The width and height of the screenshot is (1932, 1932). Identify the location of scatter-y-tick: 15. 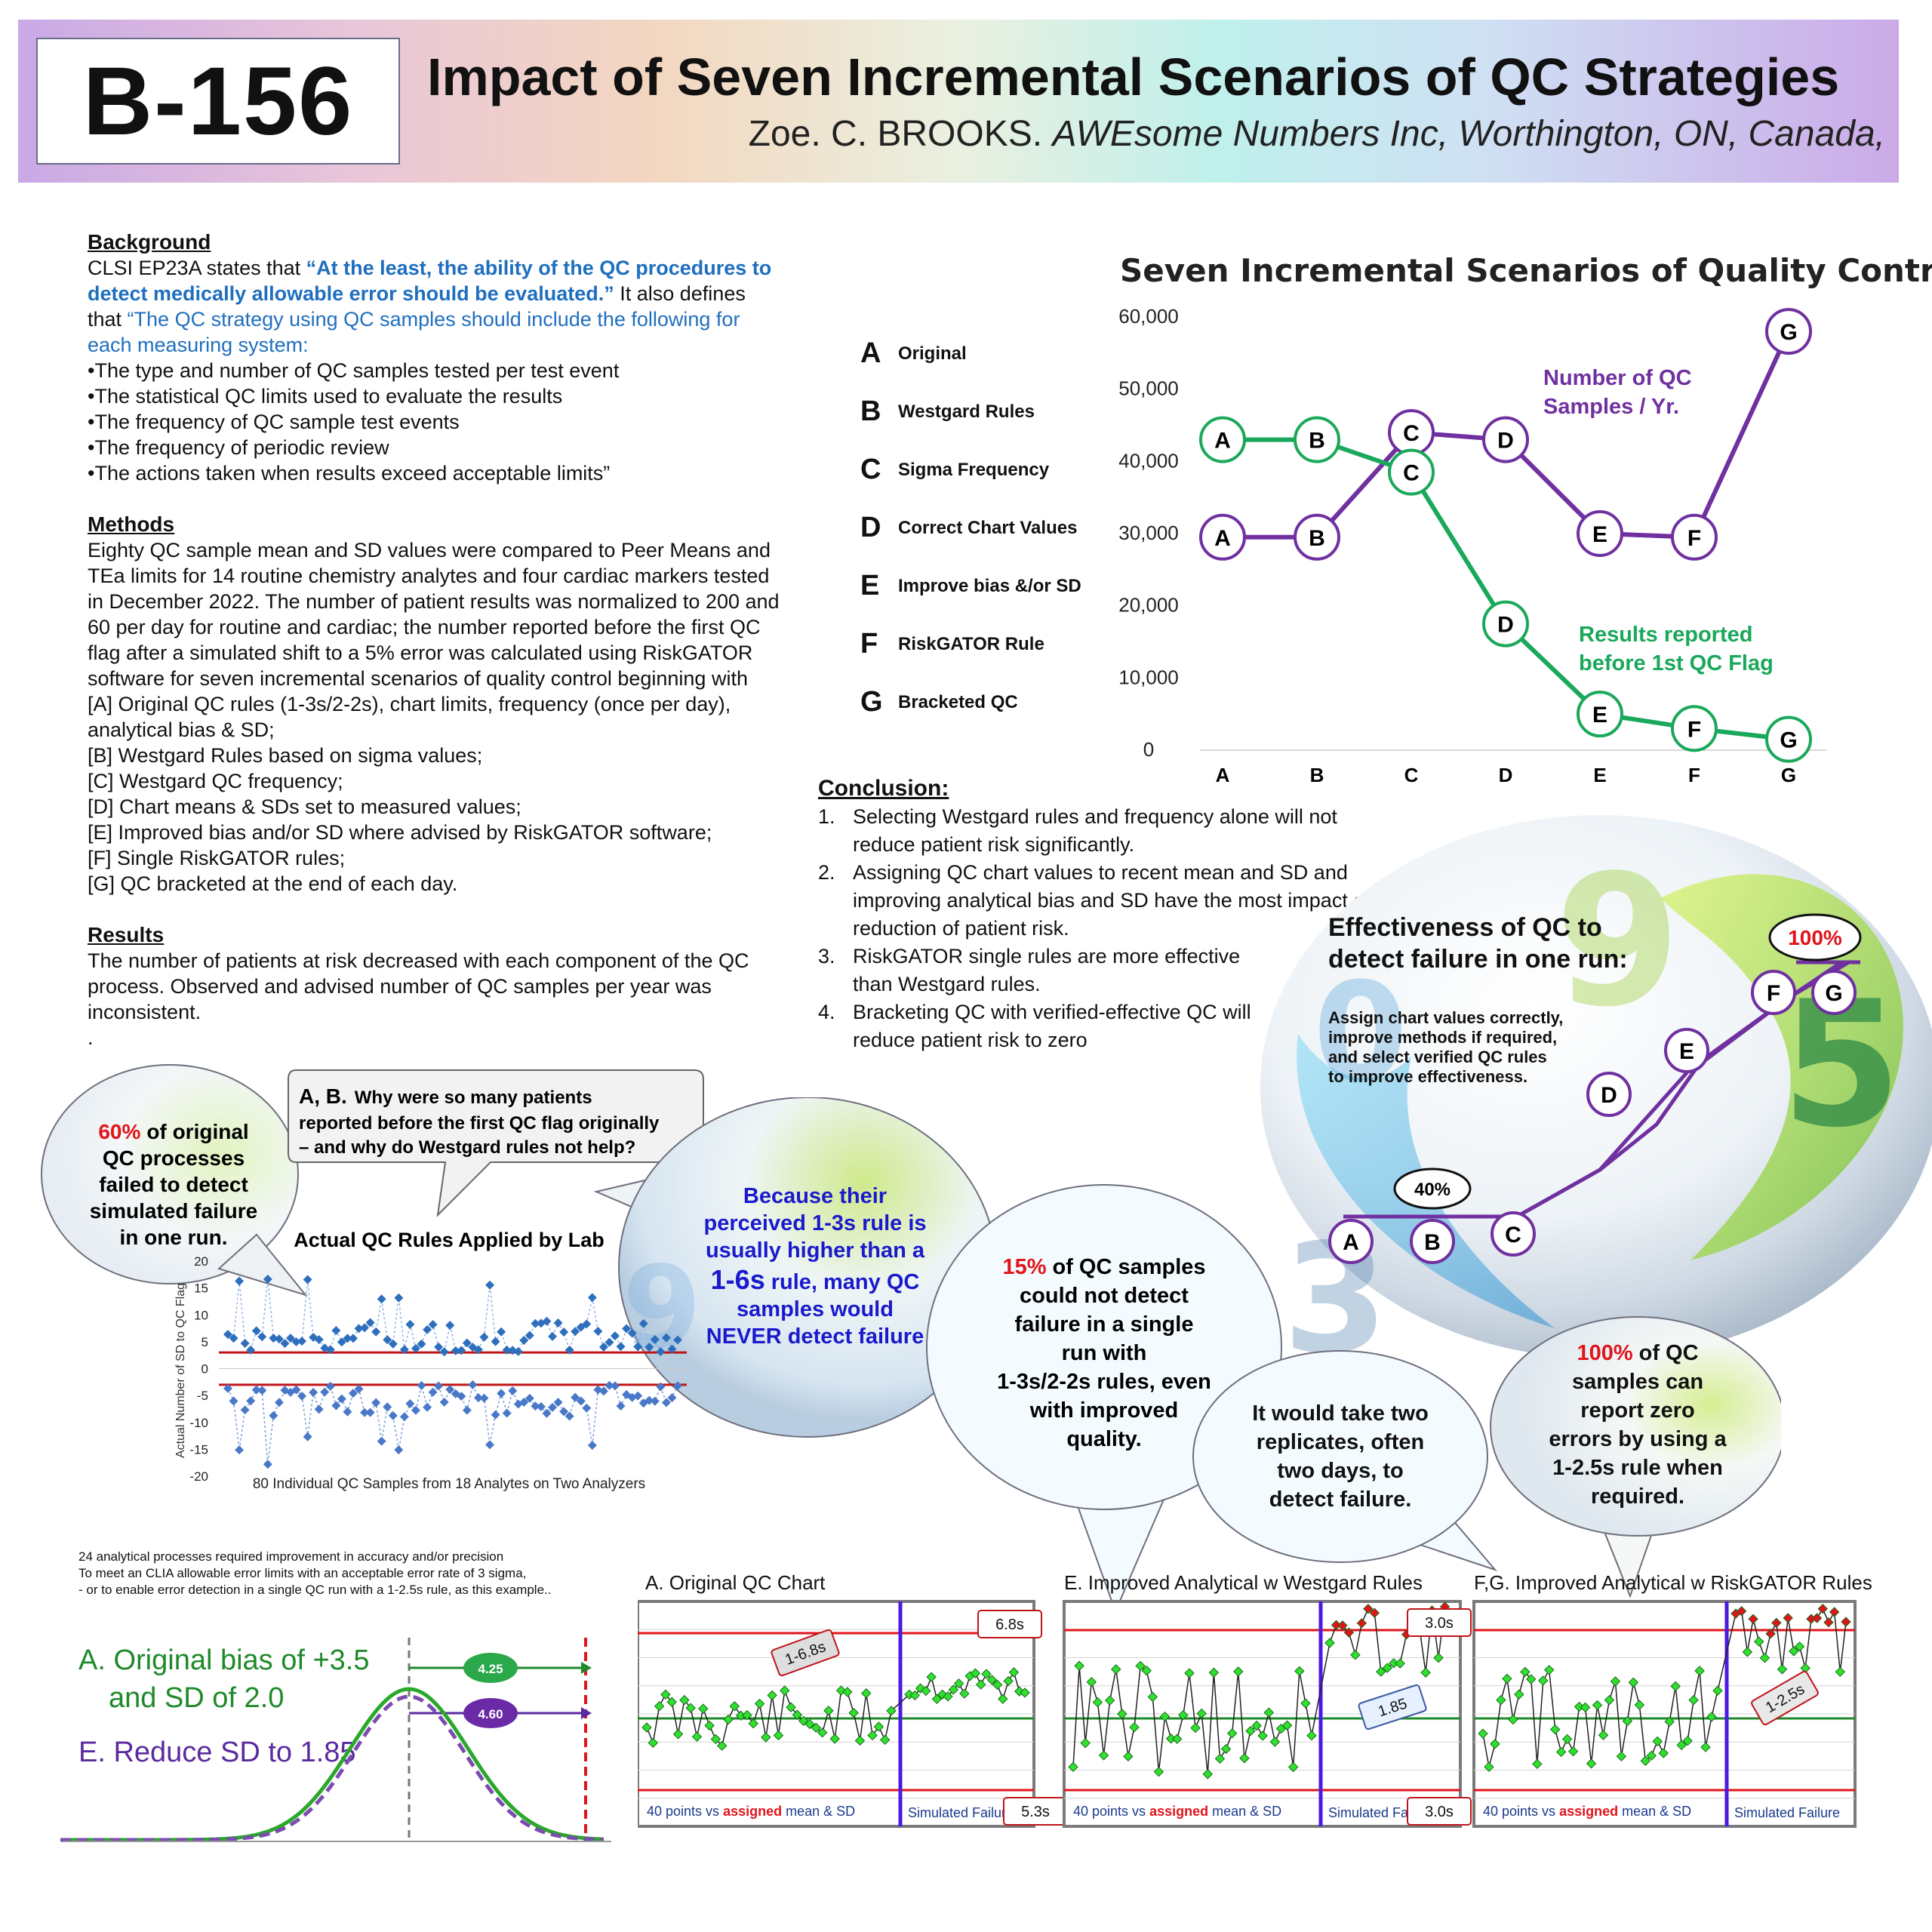
(201, 1288).